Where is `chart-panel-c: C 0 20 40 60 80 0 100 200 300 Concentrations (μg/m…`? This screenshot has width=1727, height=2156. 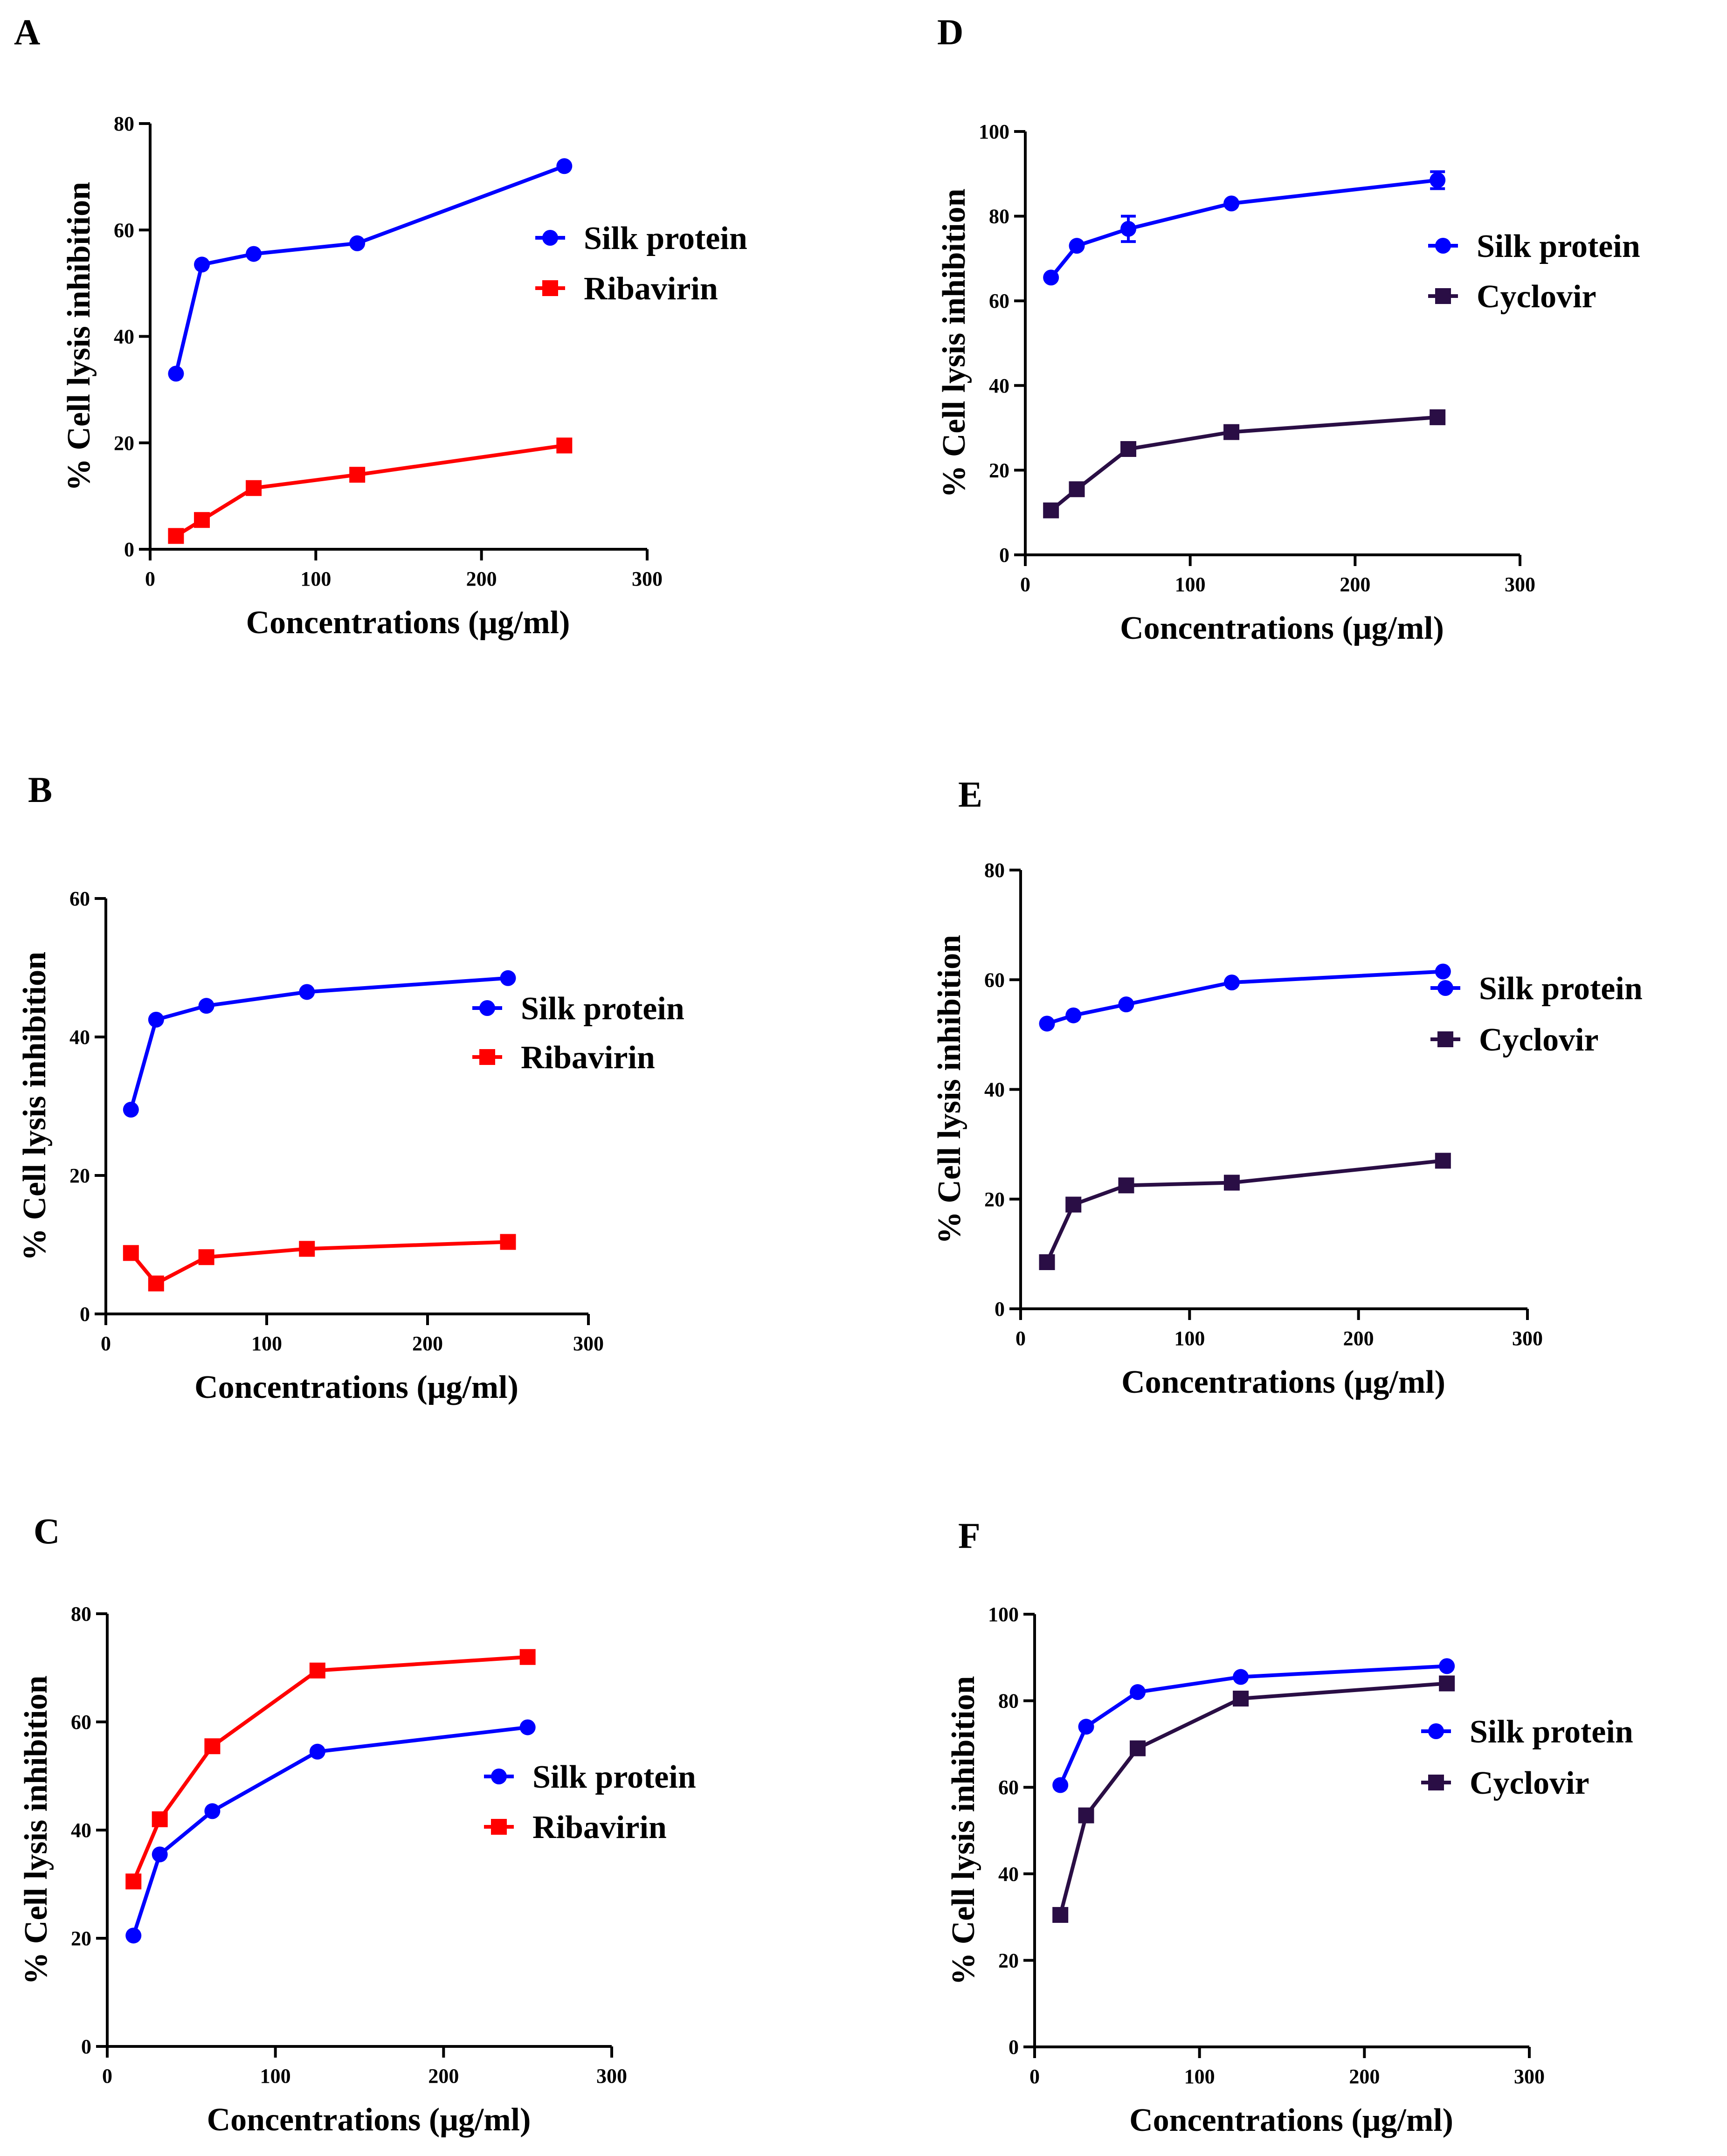 chart-panel-c: C 0 20 40 60 80 0 100 200 300 Concentrations (μg/m… is located at coordinates (357, 1824).